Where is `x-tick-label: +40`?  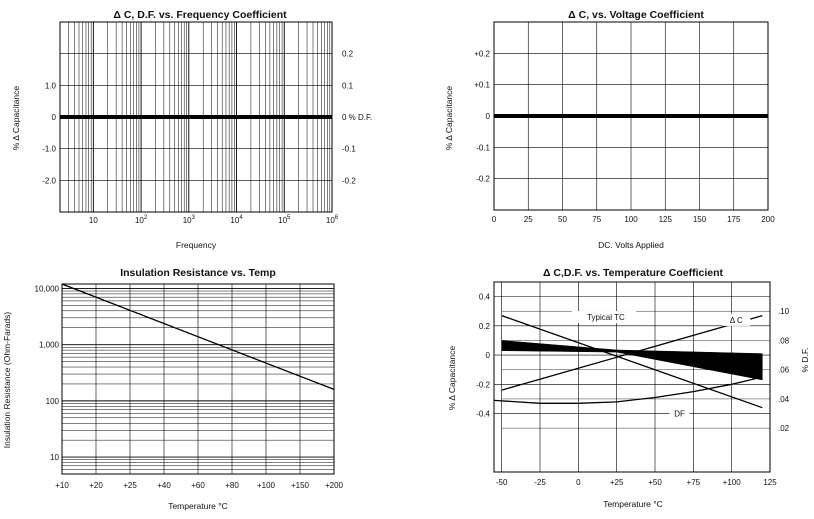 x-tick-label: +40 is located at coordinates (164, 485).